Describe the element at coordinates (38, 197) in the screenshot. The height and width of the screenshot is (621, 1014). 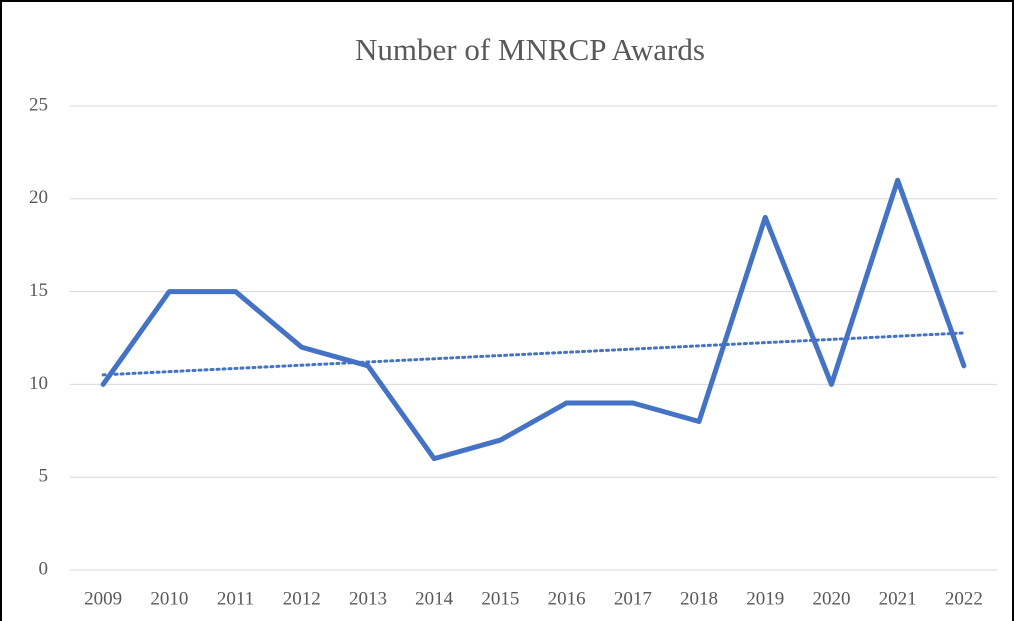
I see `y-tick-label: 20` at that location.